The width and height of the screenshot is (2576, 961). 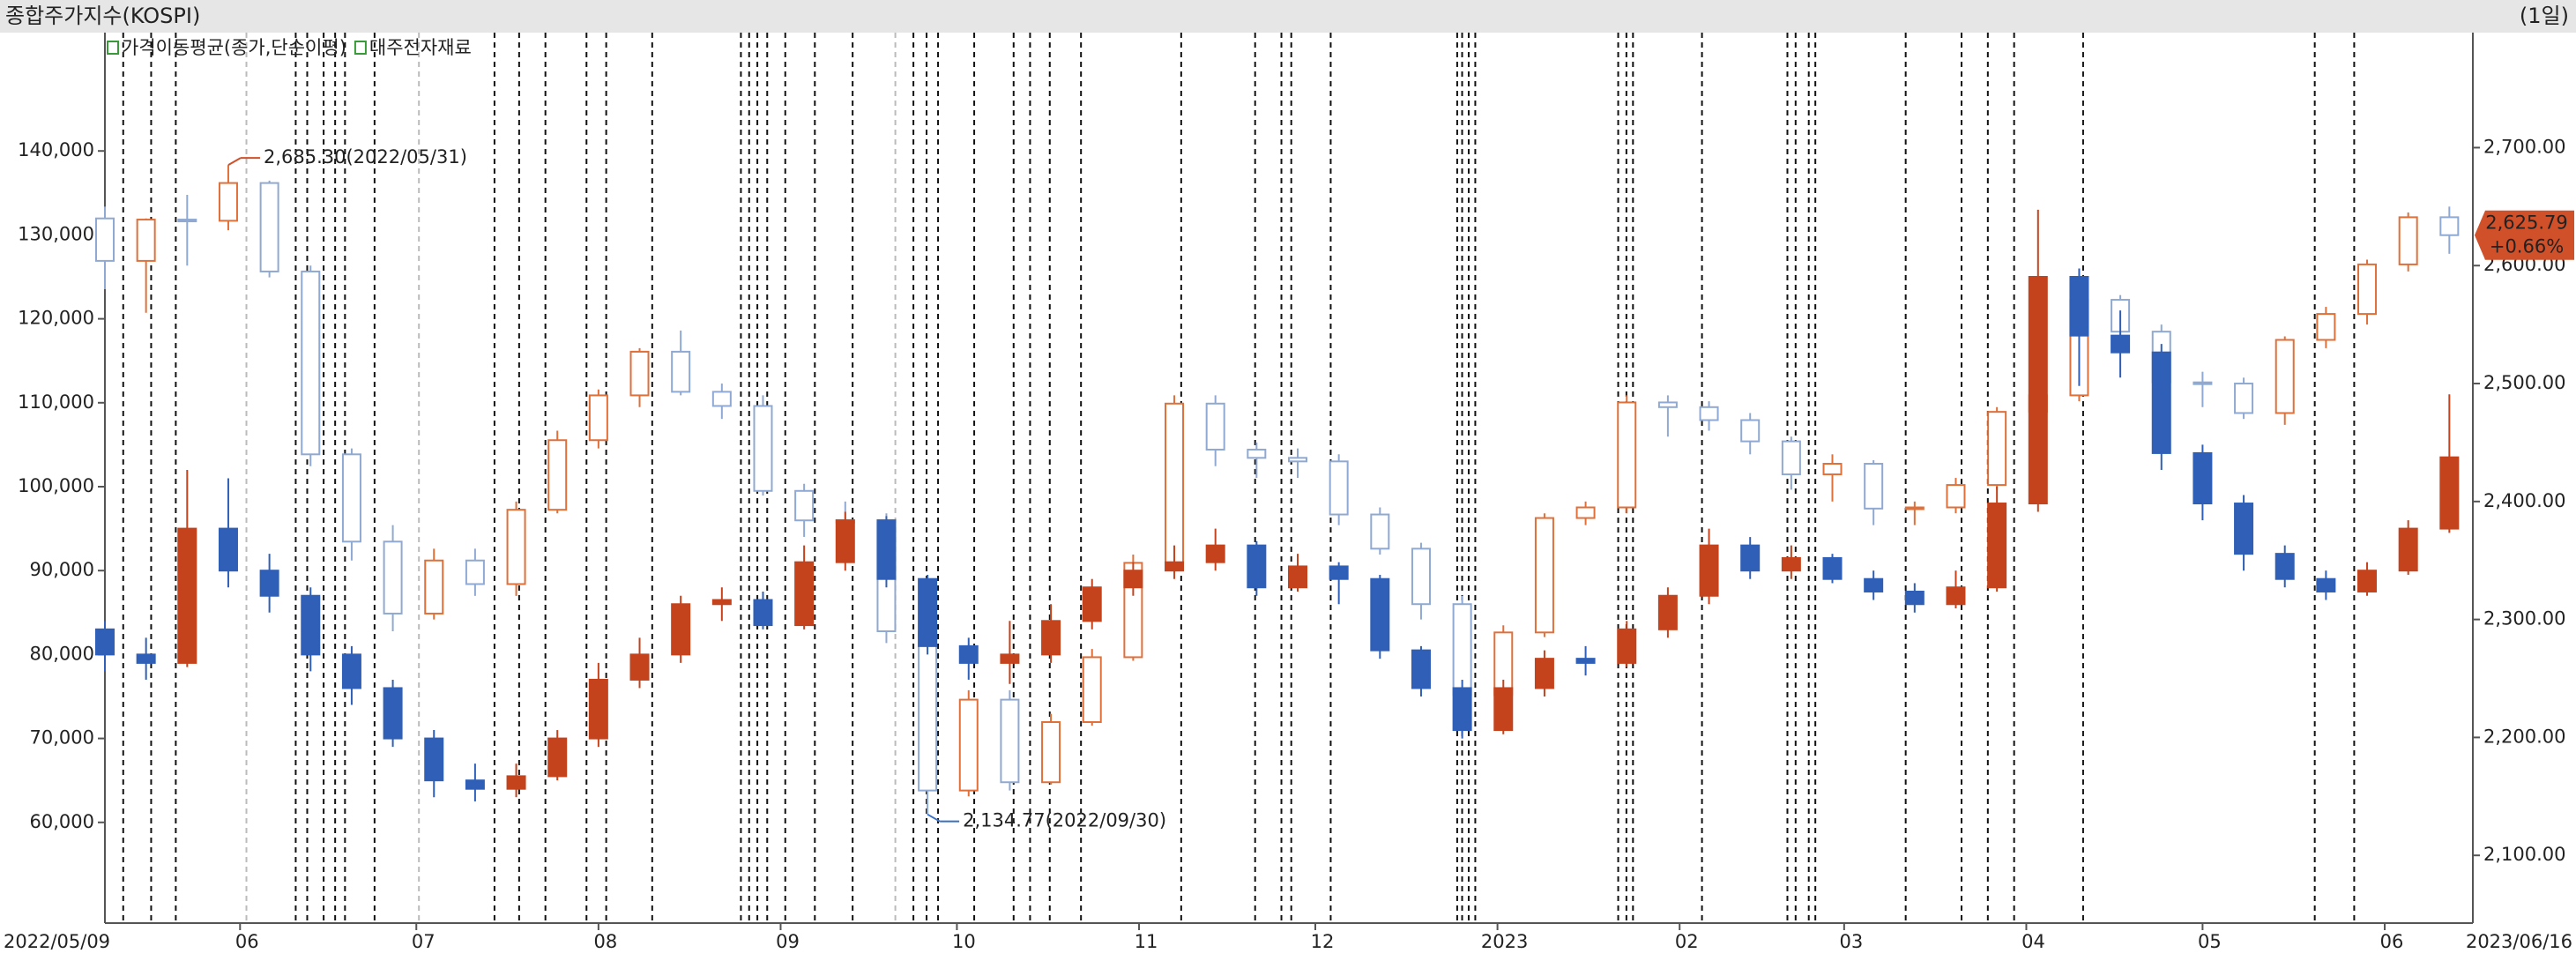 What do you see at coordinates (1064, 820) in the screenshot?
I see `annotation-label: 2,134.77(2022/09/30)` at bounding box center [1064, 820].